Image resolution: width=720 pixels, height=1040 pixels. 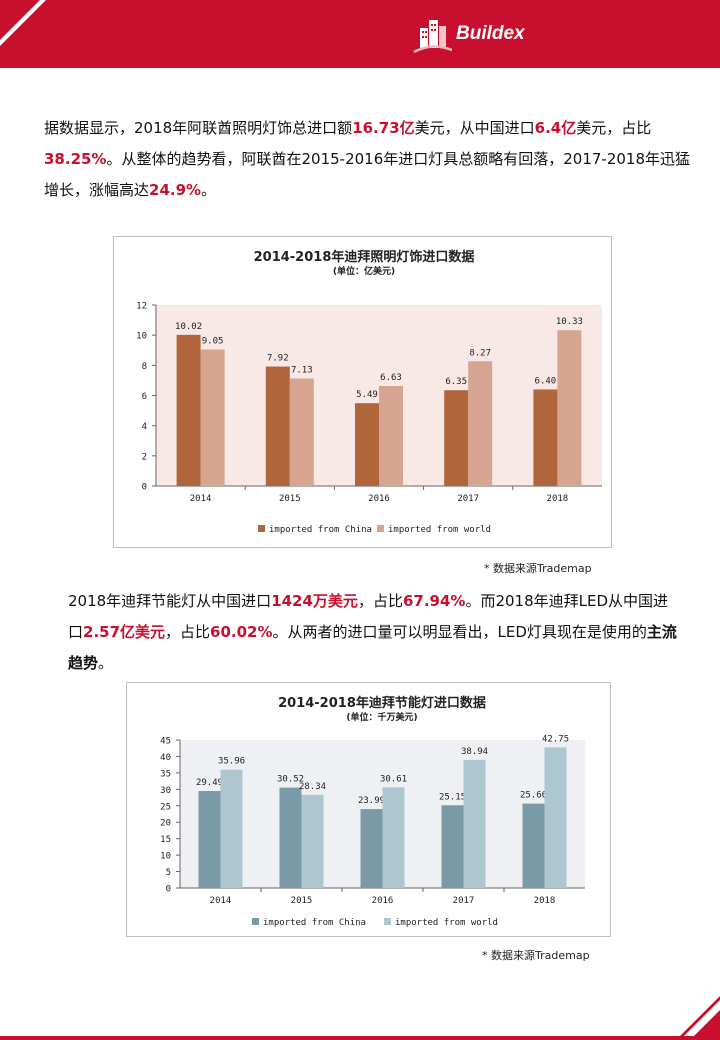 What do you see at coordinates (371, 801) in the screenshot?
I see `chart2-data-label: 23.99` at bounding box center [371, 801].